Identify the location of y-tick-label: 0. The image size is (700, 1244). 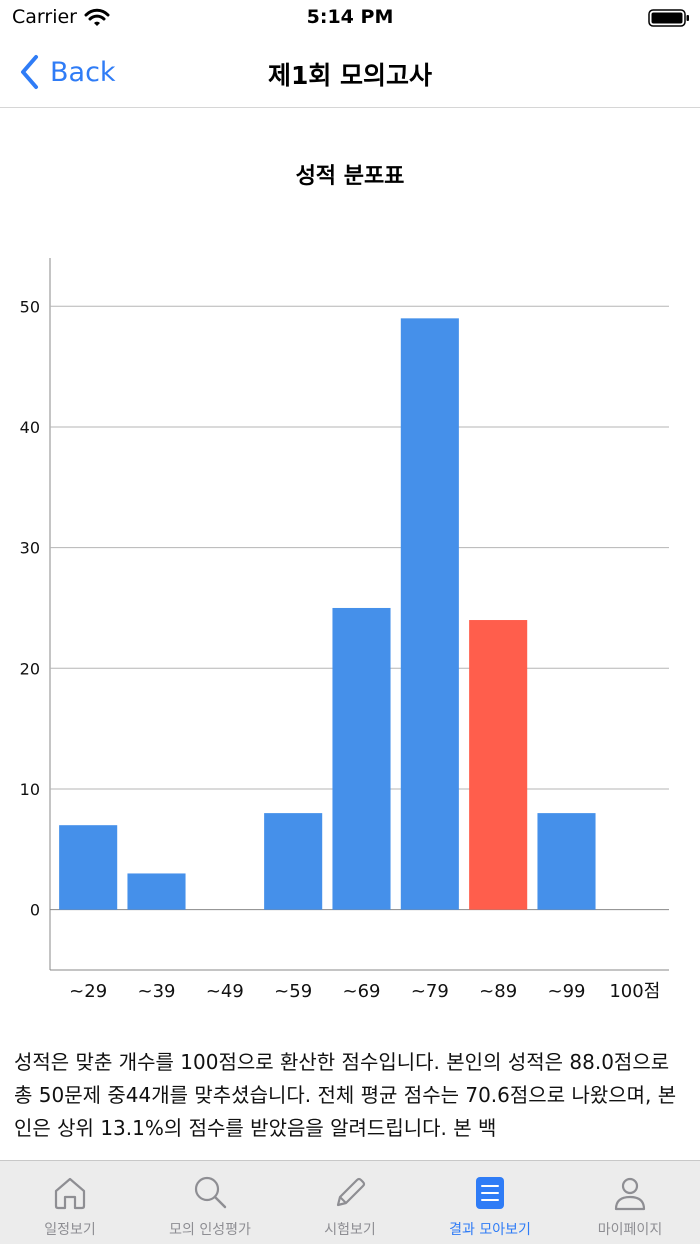
(35, 910).